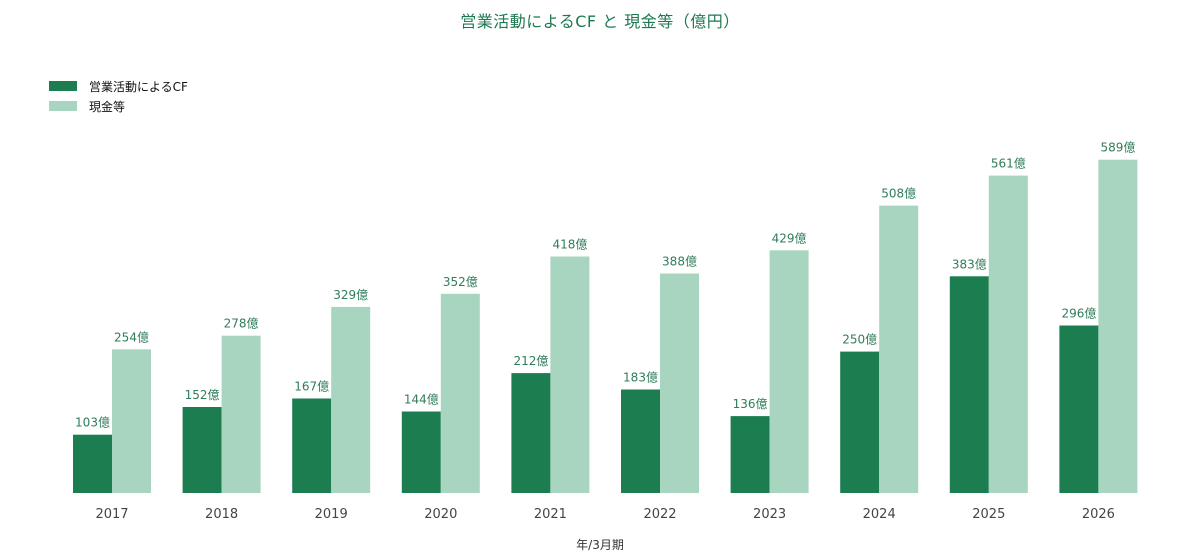 Image resolution: width=1200 pixels, height=560 pixels. What do you see at coordinates (351, 399) in the screenshot?
I see `bar-cash-2019` at bounding box center [351, 399].